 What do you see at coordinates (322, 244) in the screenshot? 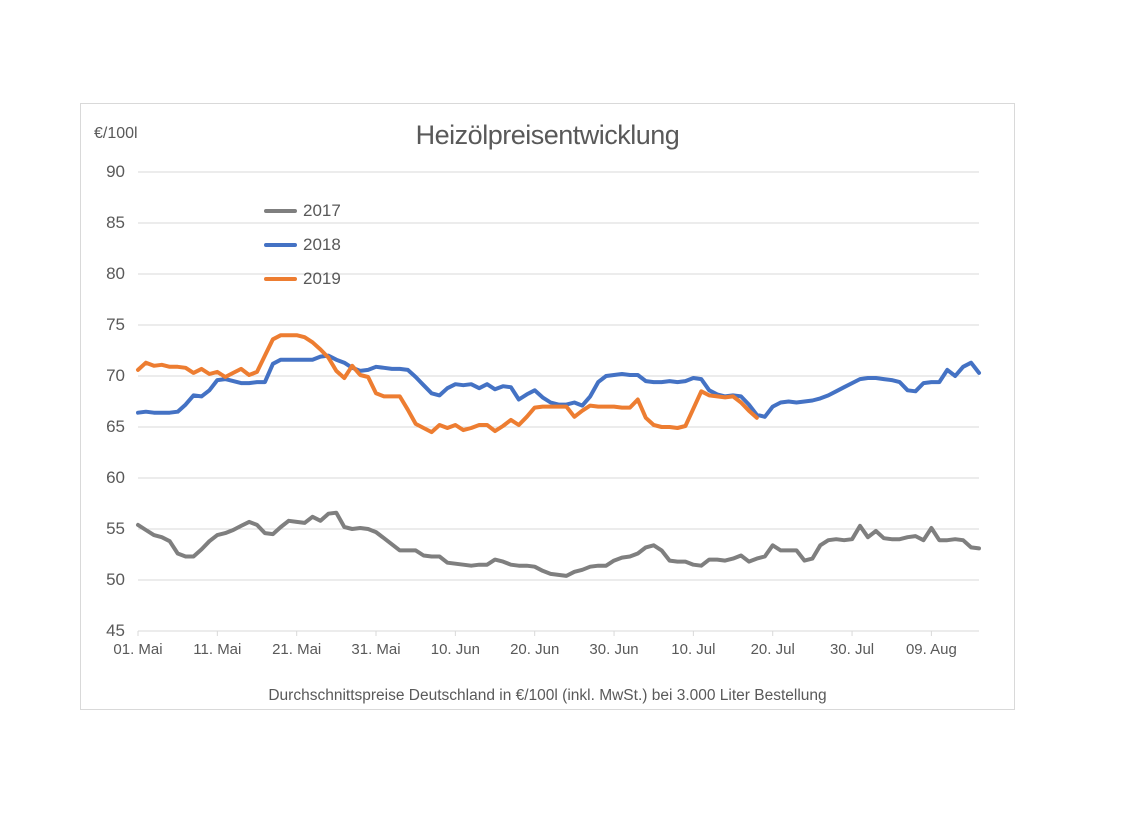
I see `legend-label-2018: 2018` at bounding box center [322, 244].